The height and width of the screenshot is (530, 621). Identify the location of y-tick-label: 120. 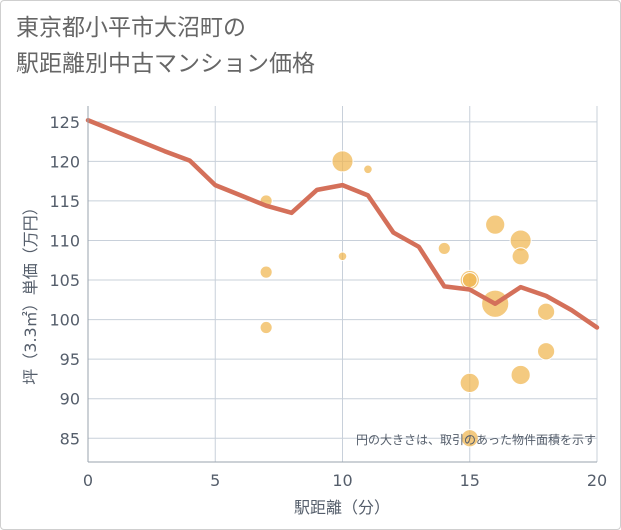
(64, 161).